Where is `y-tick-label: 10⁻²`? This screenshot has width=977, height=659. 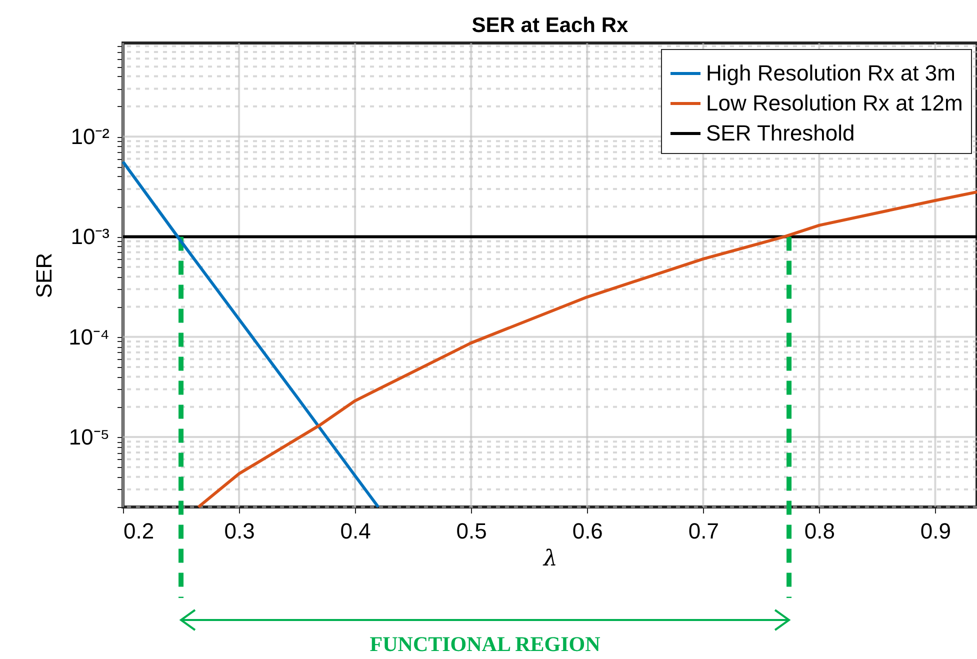 y-tick-label: 10⁻² is located at coordinates (90, 137).